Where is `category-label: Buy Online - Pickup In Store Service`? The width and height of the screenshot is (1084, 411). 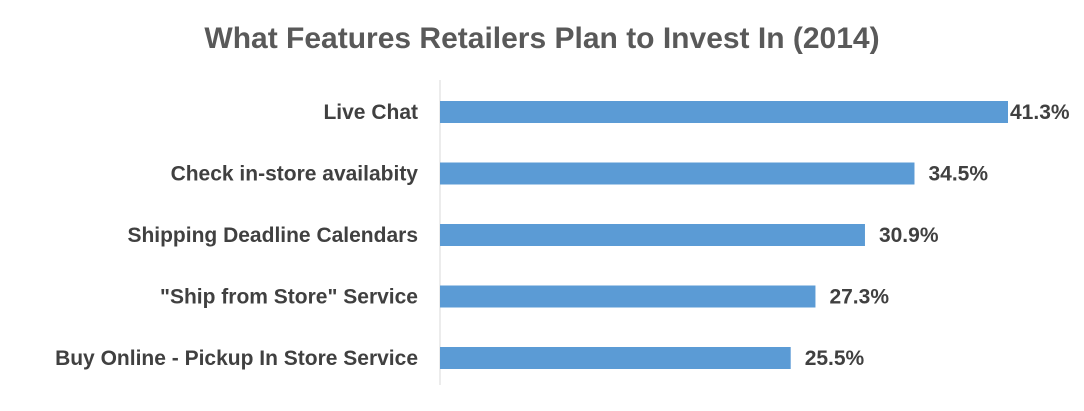 category-label: Buy Online - Pickup In Store Service is located at coordinates (236, 358).